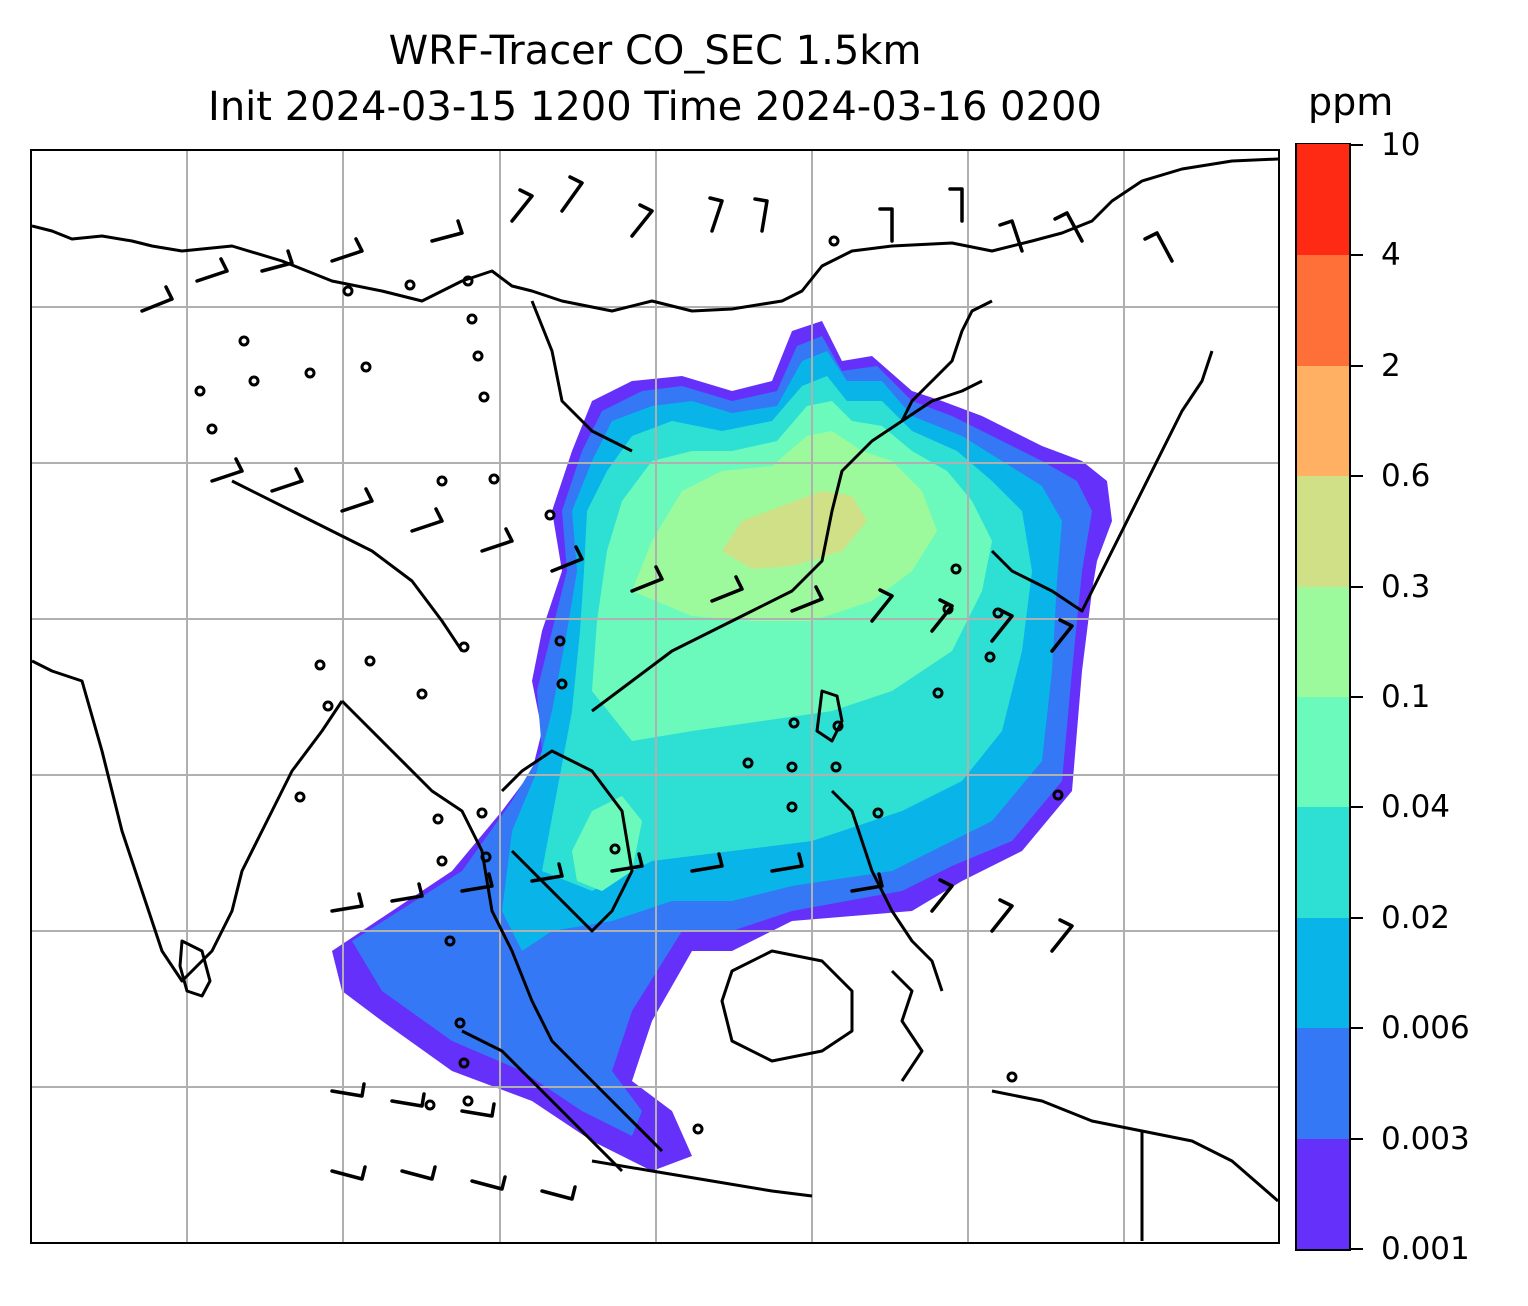  I want to click on colorbar-tick-label: 10, so click(1401, 145).